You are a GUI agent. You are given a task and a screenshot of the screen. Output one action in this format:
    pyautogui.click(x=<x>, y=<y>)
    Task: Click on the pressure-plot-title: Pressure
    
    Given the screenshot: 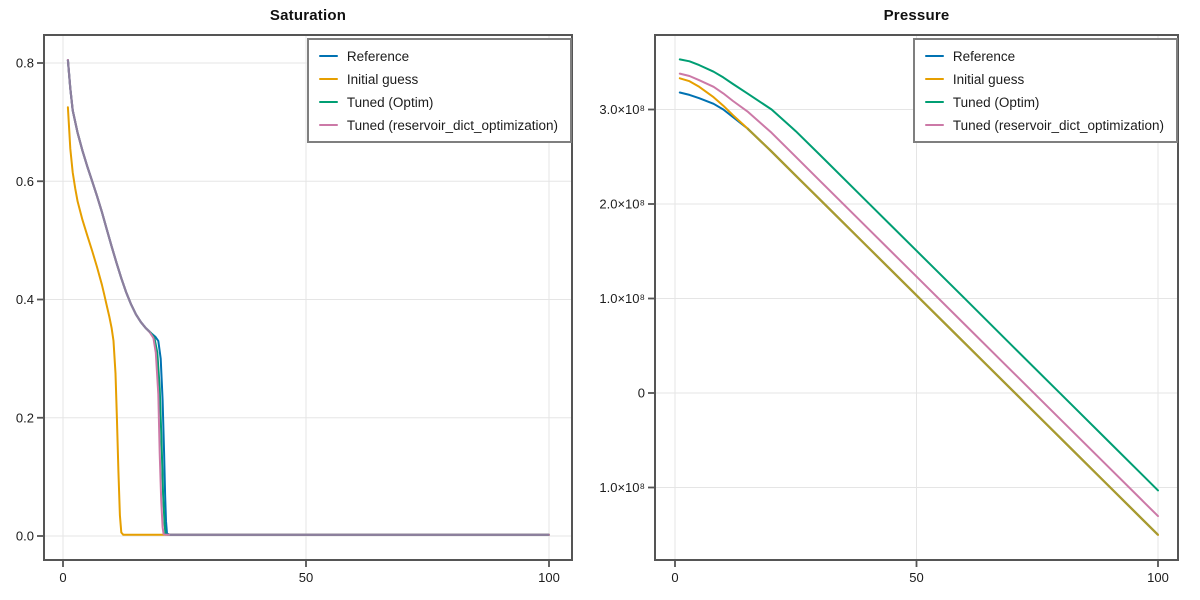 What is the action you would take?
    pyautogui.click(x=916, y=15)
    